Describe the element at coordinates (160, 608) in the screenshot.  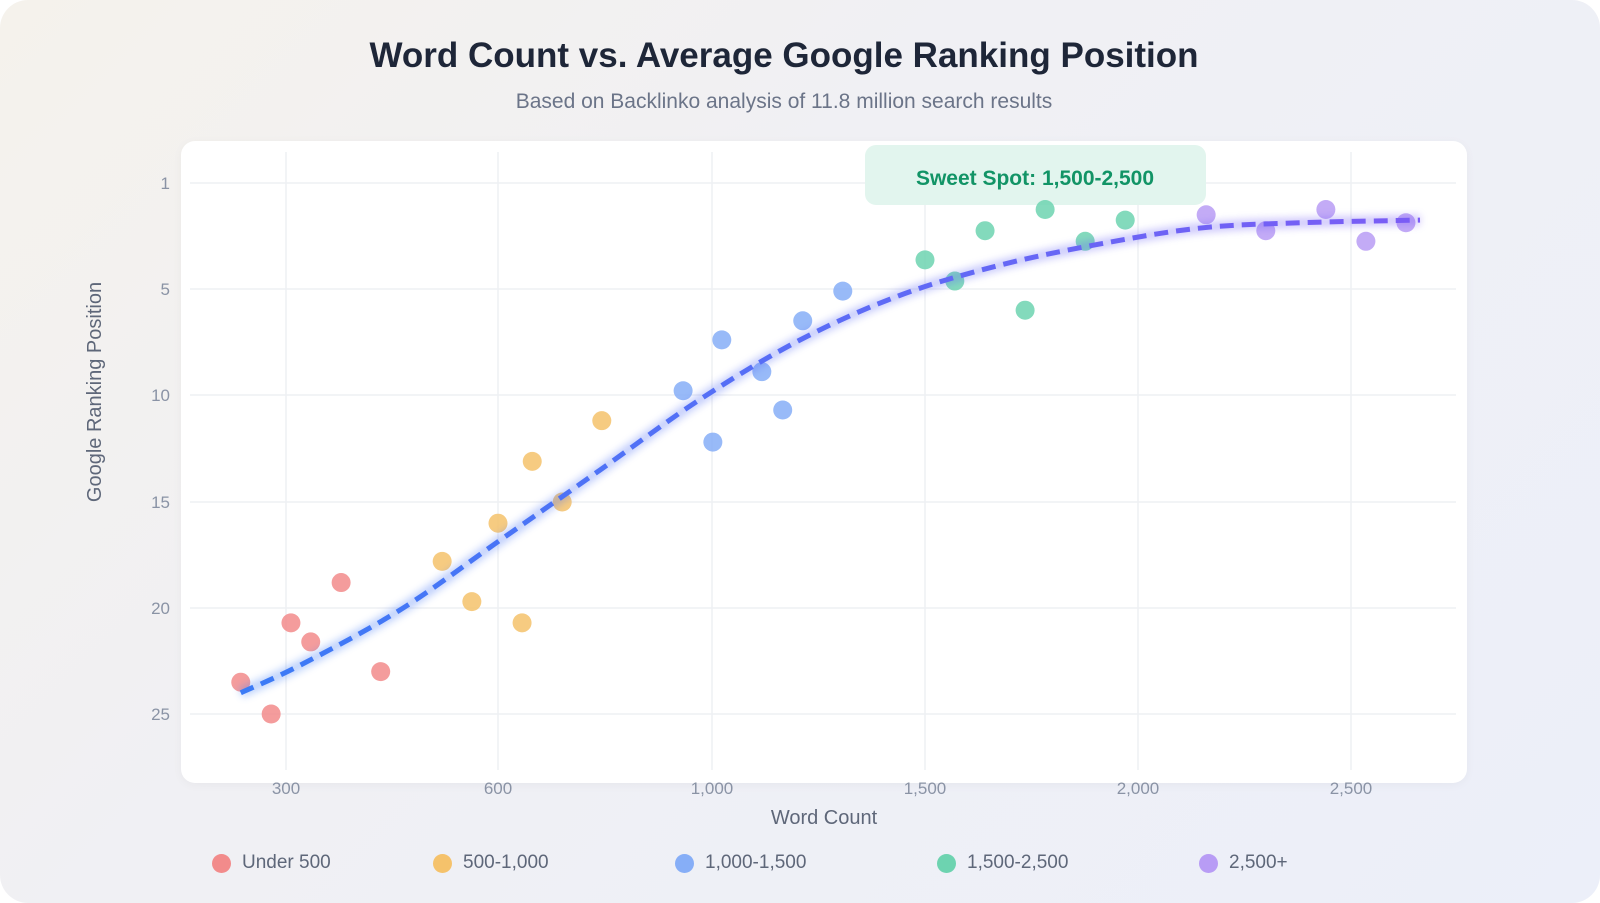
I see `y-tick-label: 20` at that location.